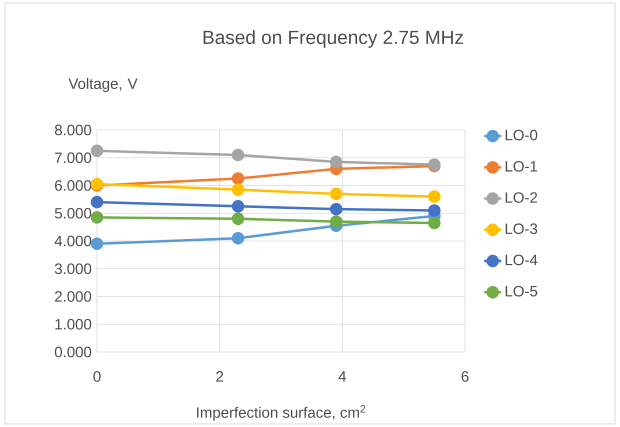  I want to click on legend-label: LO-0, so click(522, 135).